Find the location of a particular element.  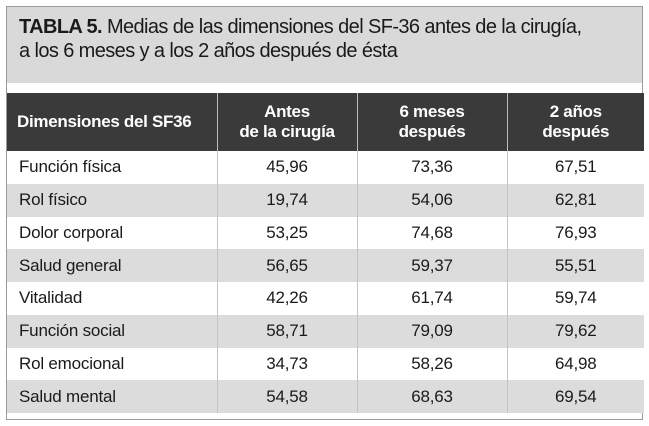

header-line: de la cirugía is located at coordinates (287, 131).